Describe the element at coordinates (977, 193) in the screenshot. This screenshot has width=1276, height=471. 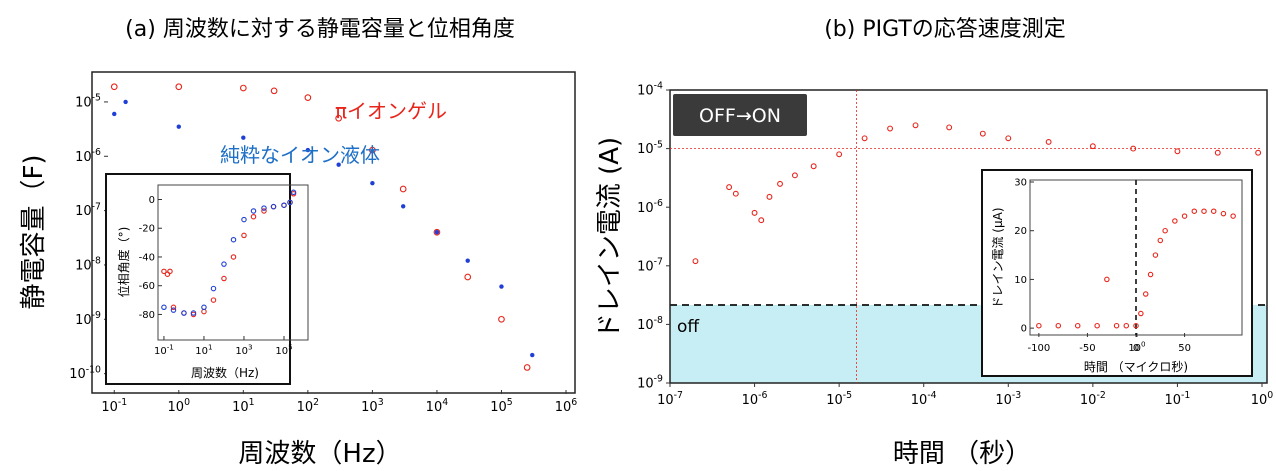
I see `panel-b-marks` at that location.